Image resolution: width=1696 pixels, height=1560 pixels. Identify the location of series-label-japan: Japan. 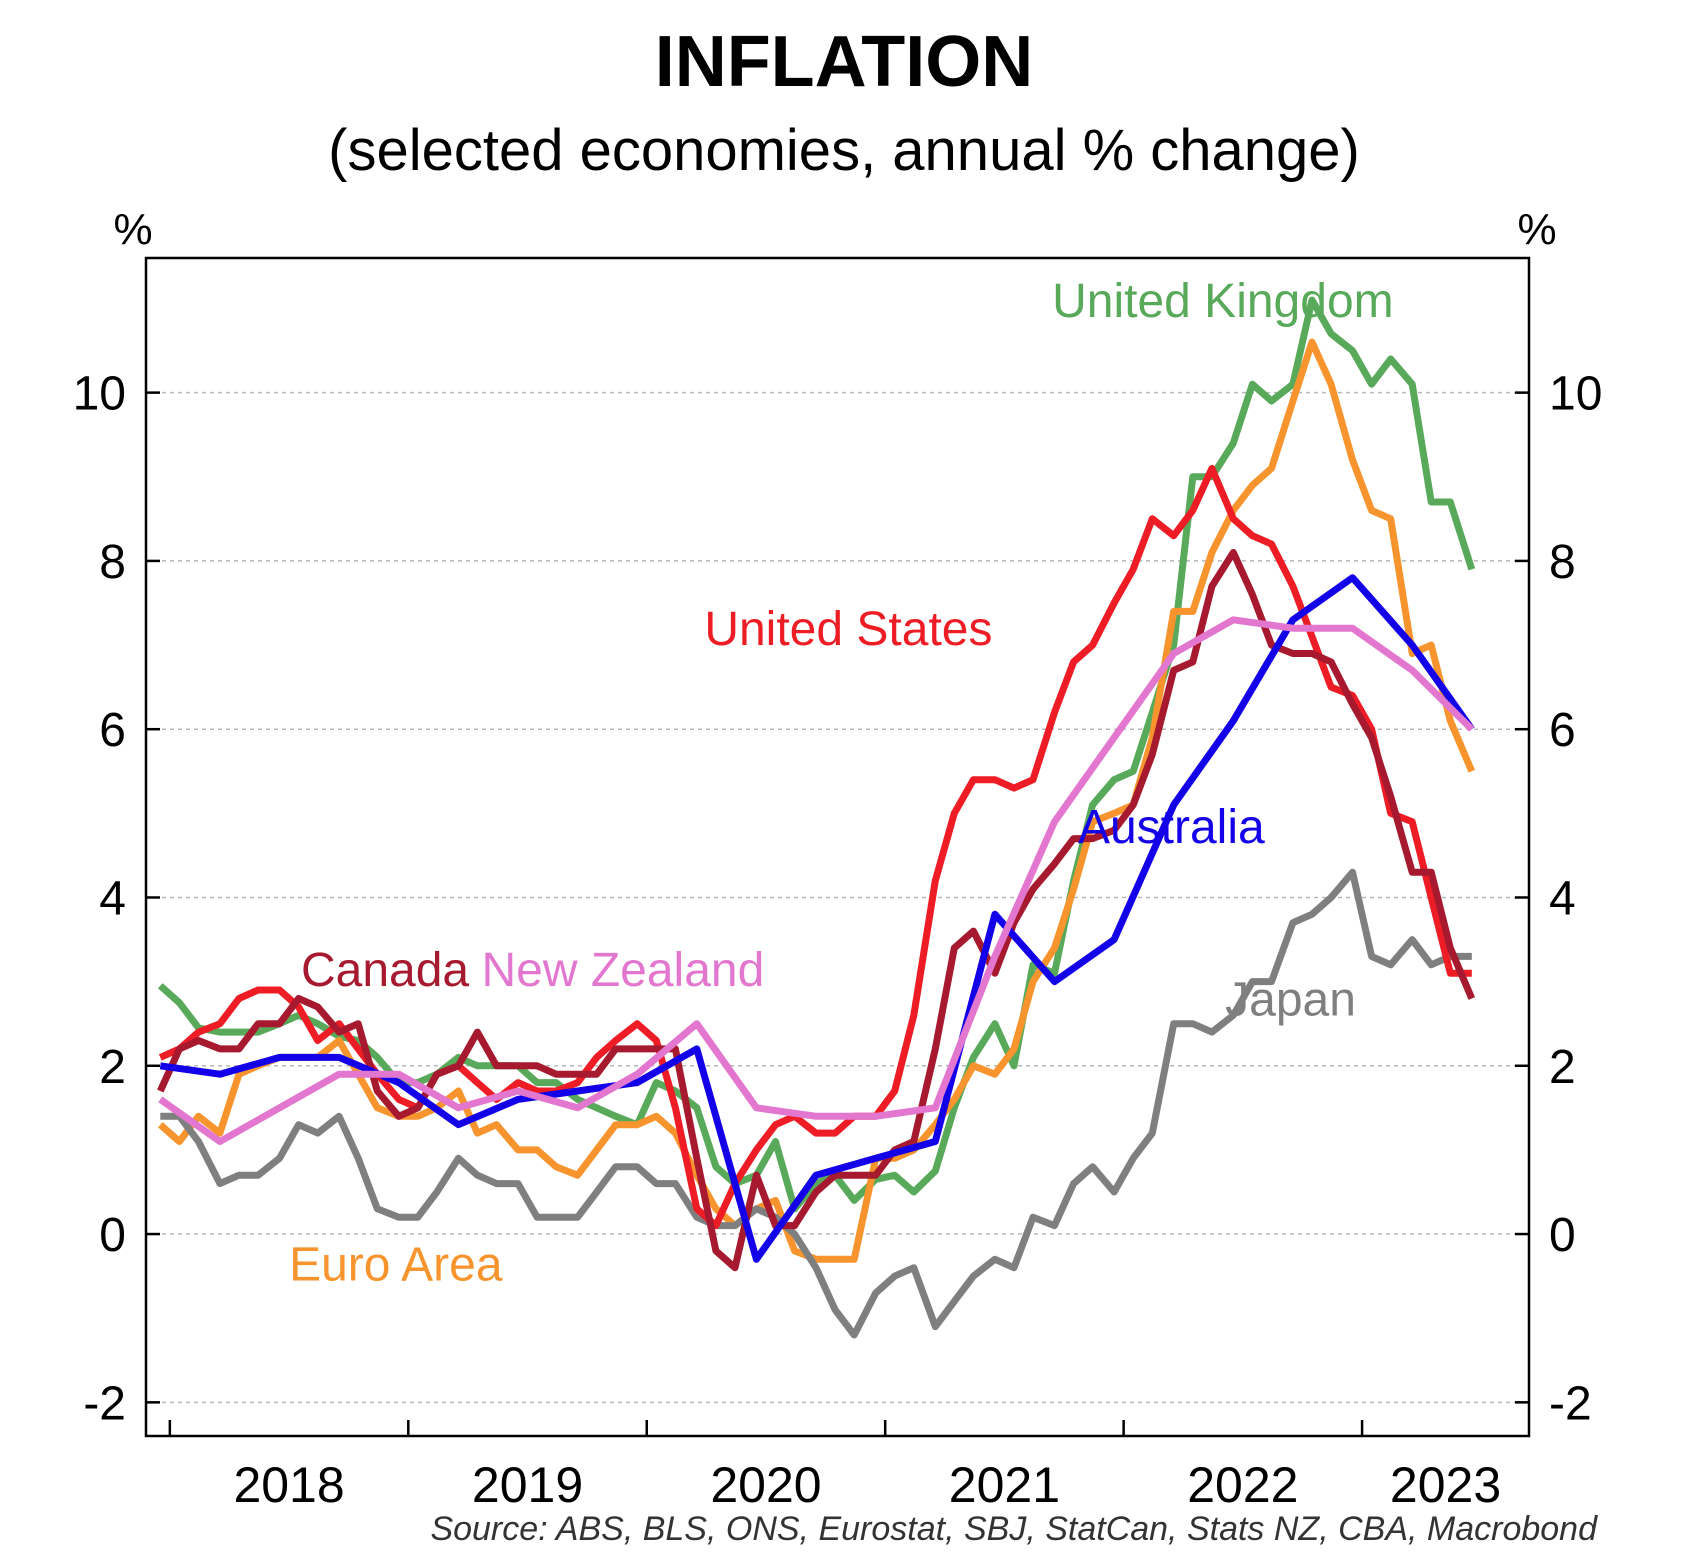
(1290, 999).